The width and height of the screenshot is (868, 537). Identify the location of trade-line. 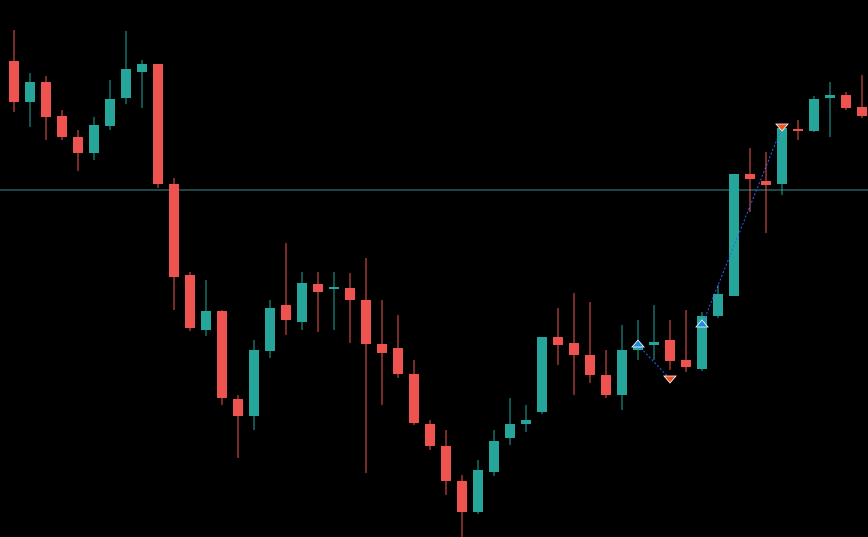
(742, 226).